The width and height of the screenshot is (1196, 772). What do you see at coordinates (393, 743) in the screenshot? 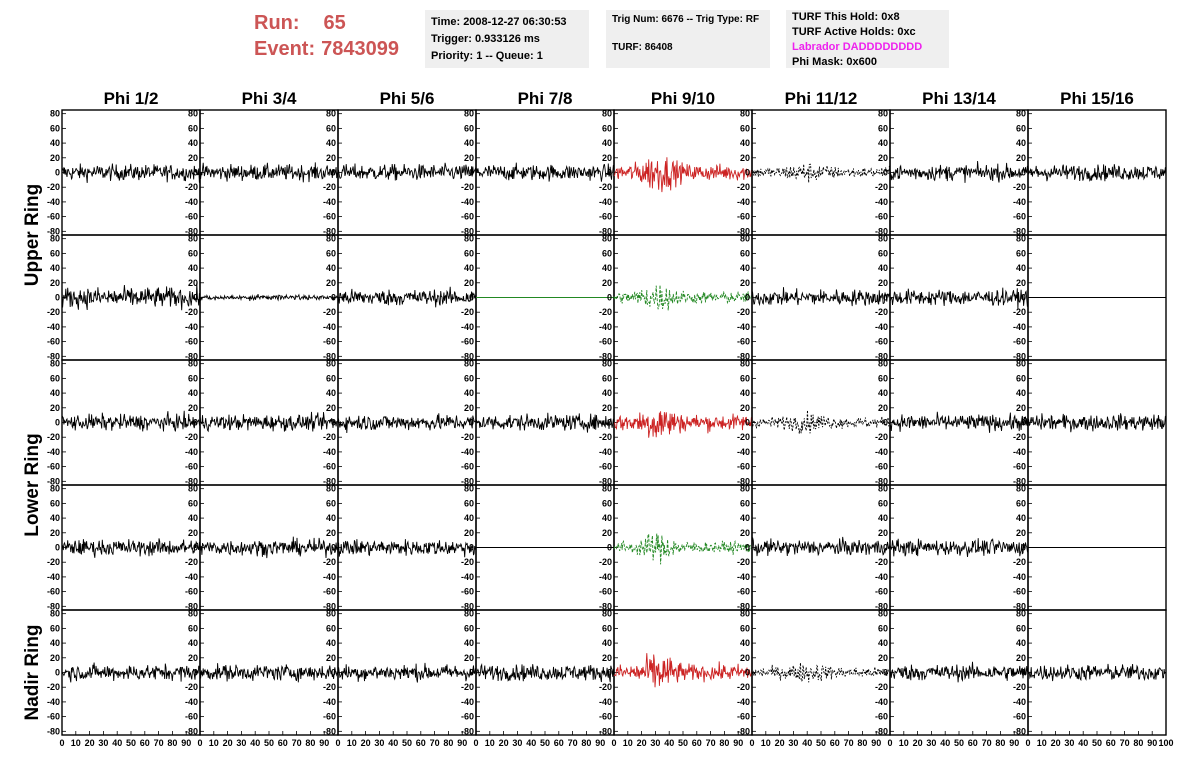
I see `x-tick-label: 40` at bounding box center [393, 743].